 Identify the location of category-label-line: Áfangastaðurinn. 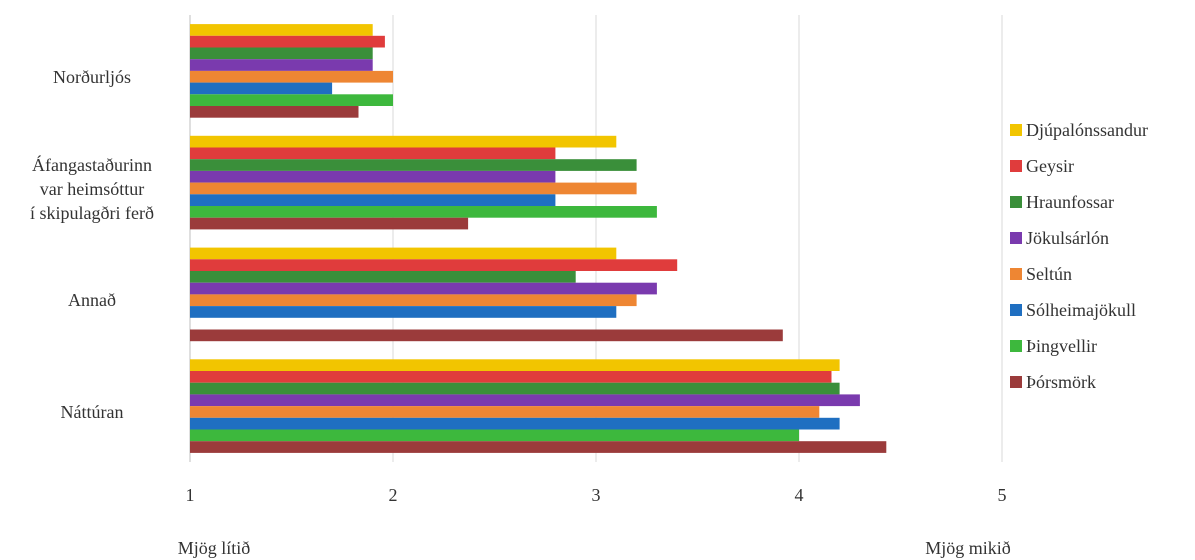
(92, 164).